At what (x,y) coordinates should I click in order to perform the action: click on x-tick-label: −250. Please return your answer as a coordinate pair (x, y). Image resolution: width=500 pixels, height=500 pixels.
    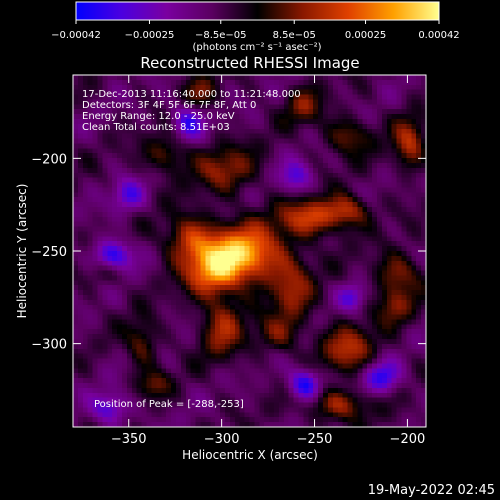
    Looking at the image, I should click on (315, 439).